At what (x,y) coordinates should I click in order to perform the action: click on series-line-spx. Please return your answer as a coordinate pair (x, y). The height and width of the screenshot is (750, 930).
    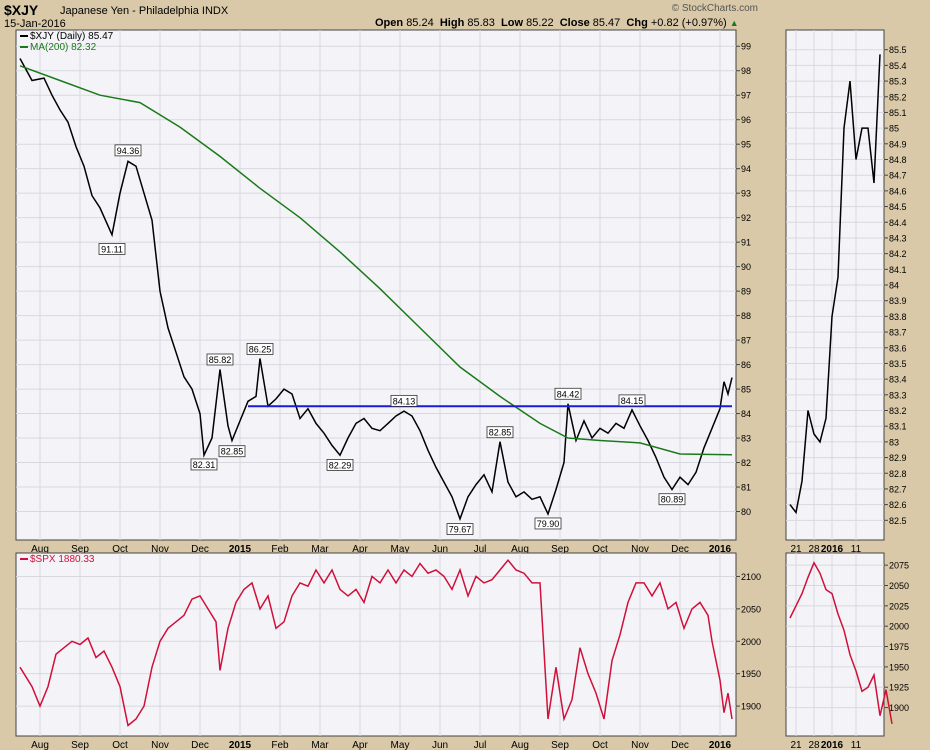
    Looking at the image, I should click on (841, 642).